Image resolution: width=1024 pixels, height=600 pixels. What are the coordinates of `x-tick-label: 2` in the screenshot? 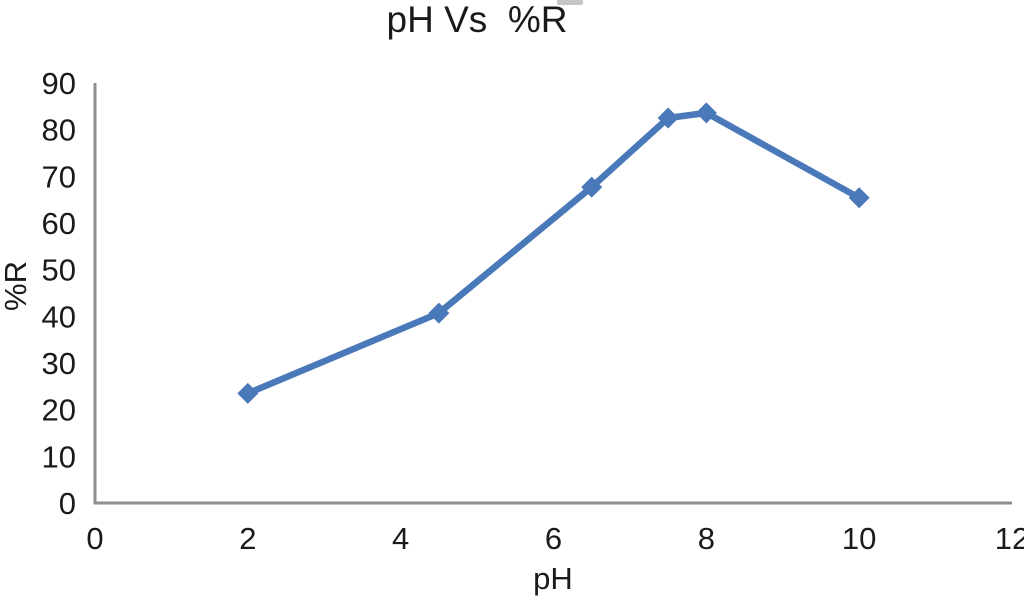 It's located at (247, 538).